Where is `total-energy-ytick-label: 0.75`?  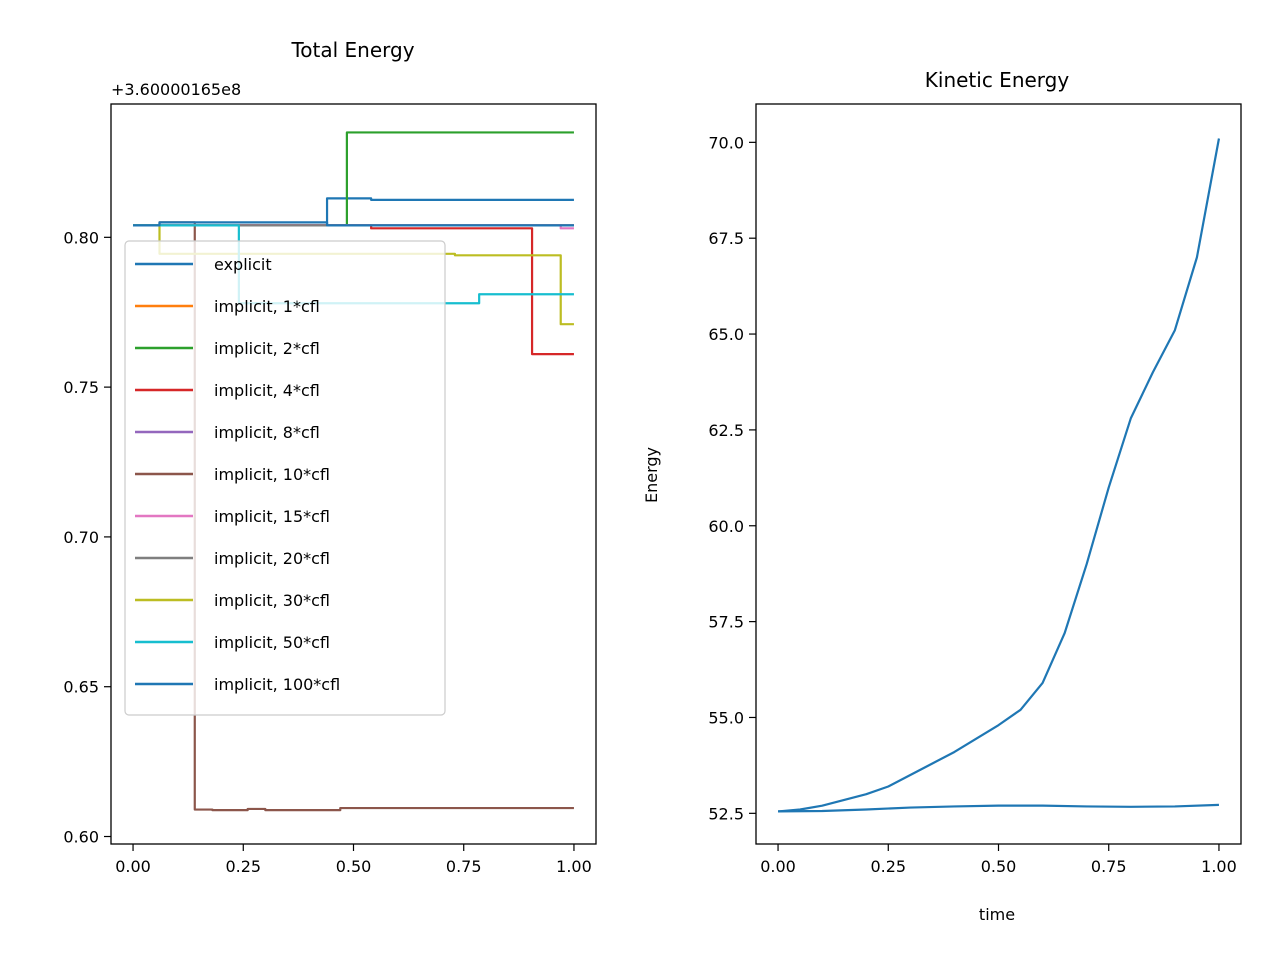 total-energy-ytick-label: 0.75 is located at coordinates (81, 387).